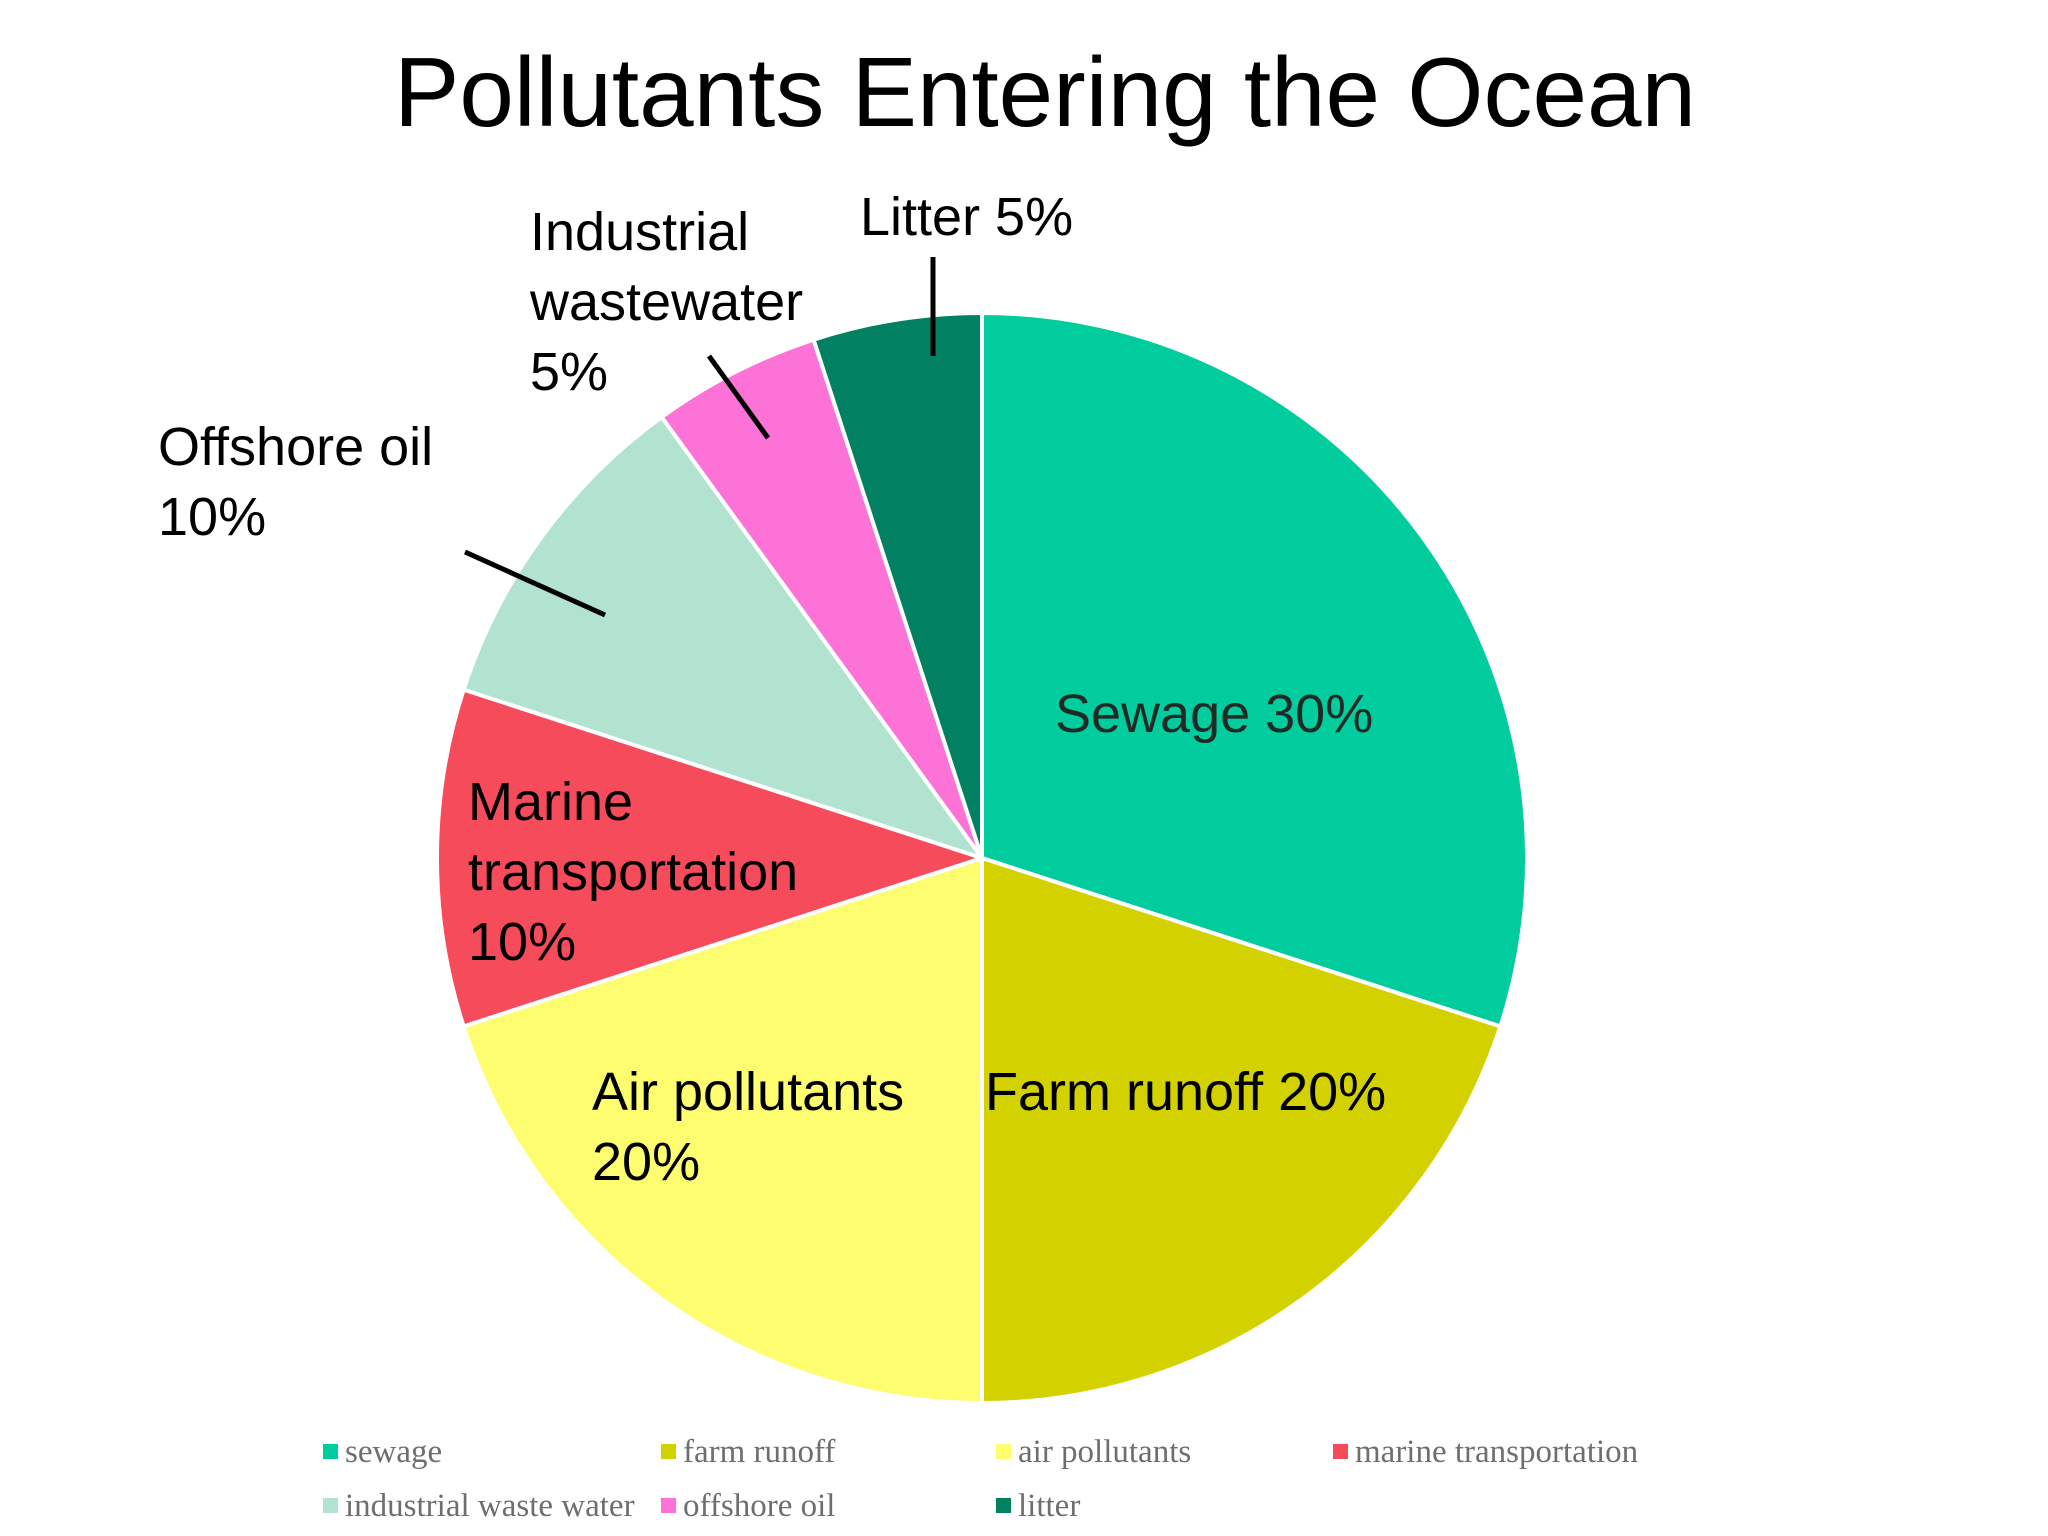 The height and width of the screenshot is (1536, 2048). I want to click on slice-litter, so click(897, 584).